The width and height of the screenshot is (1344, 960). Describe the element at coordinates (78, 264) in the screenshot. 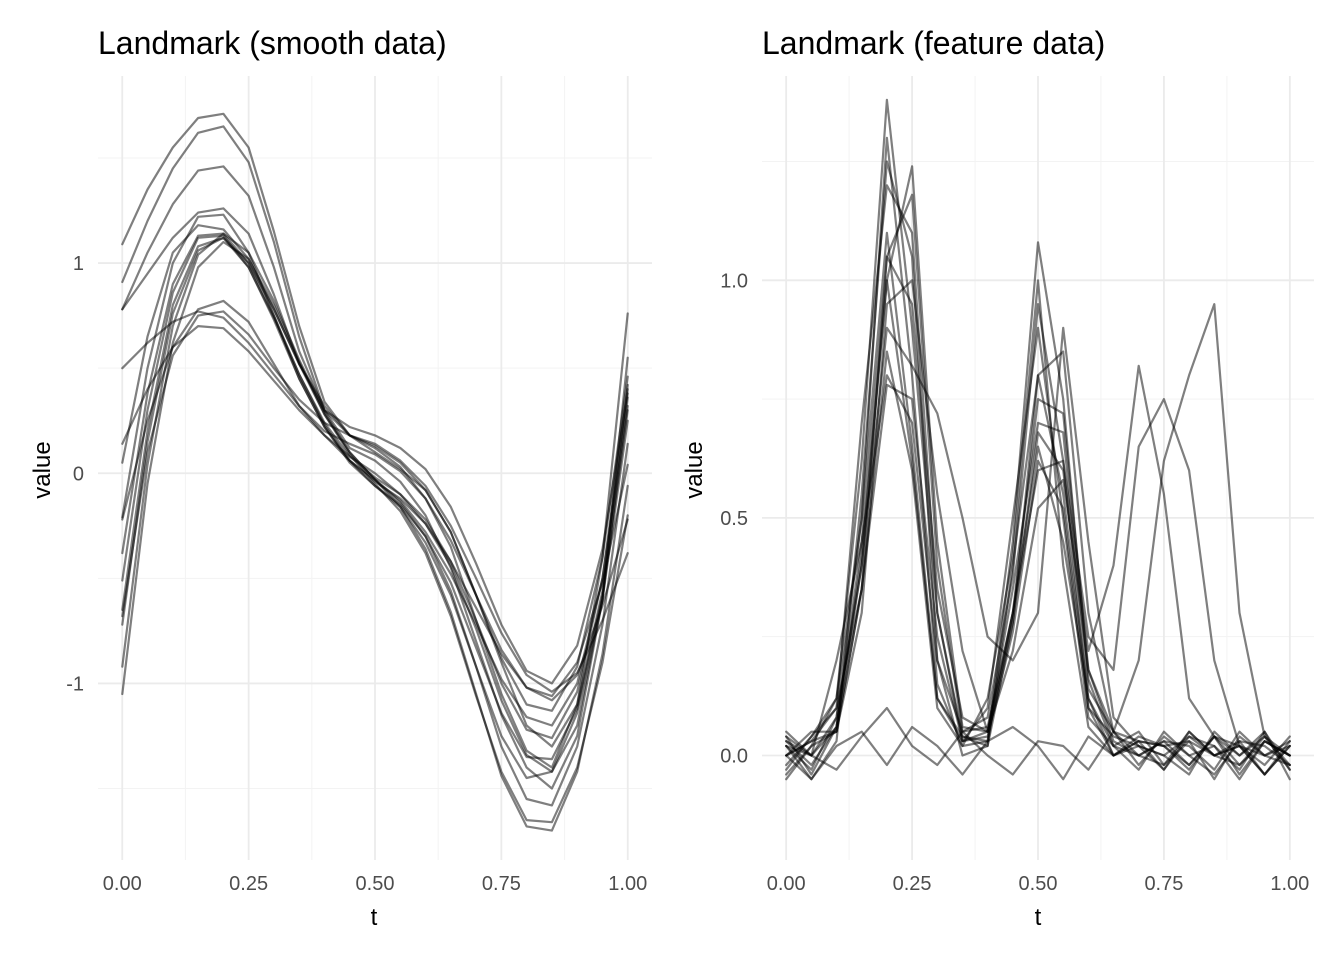

I see `y-tick-label-smooth-2: 1` at that location.